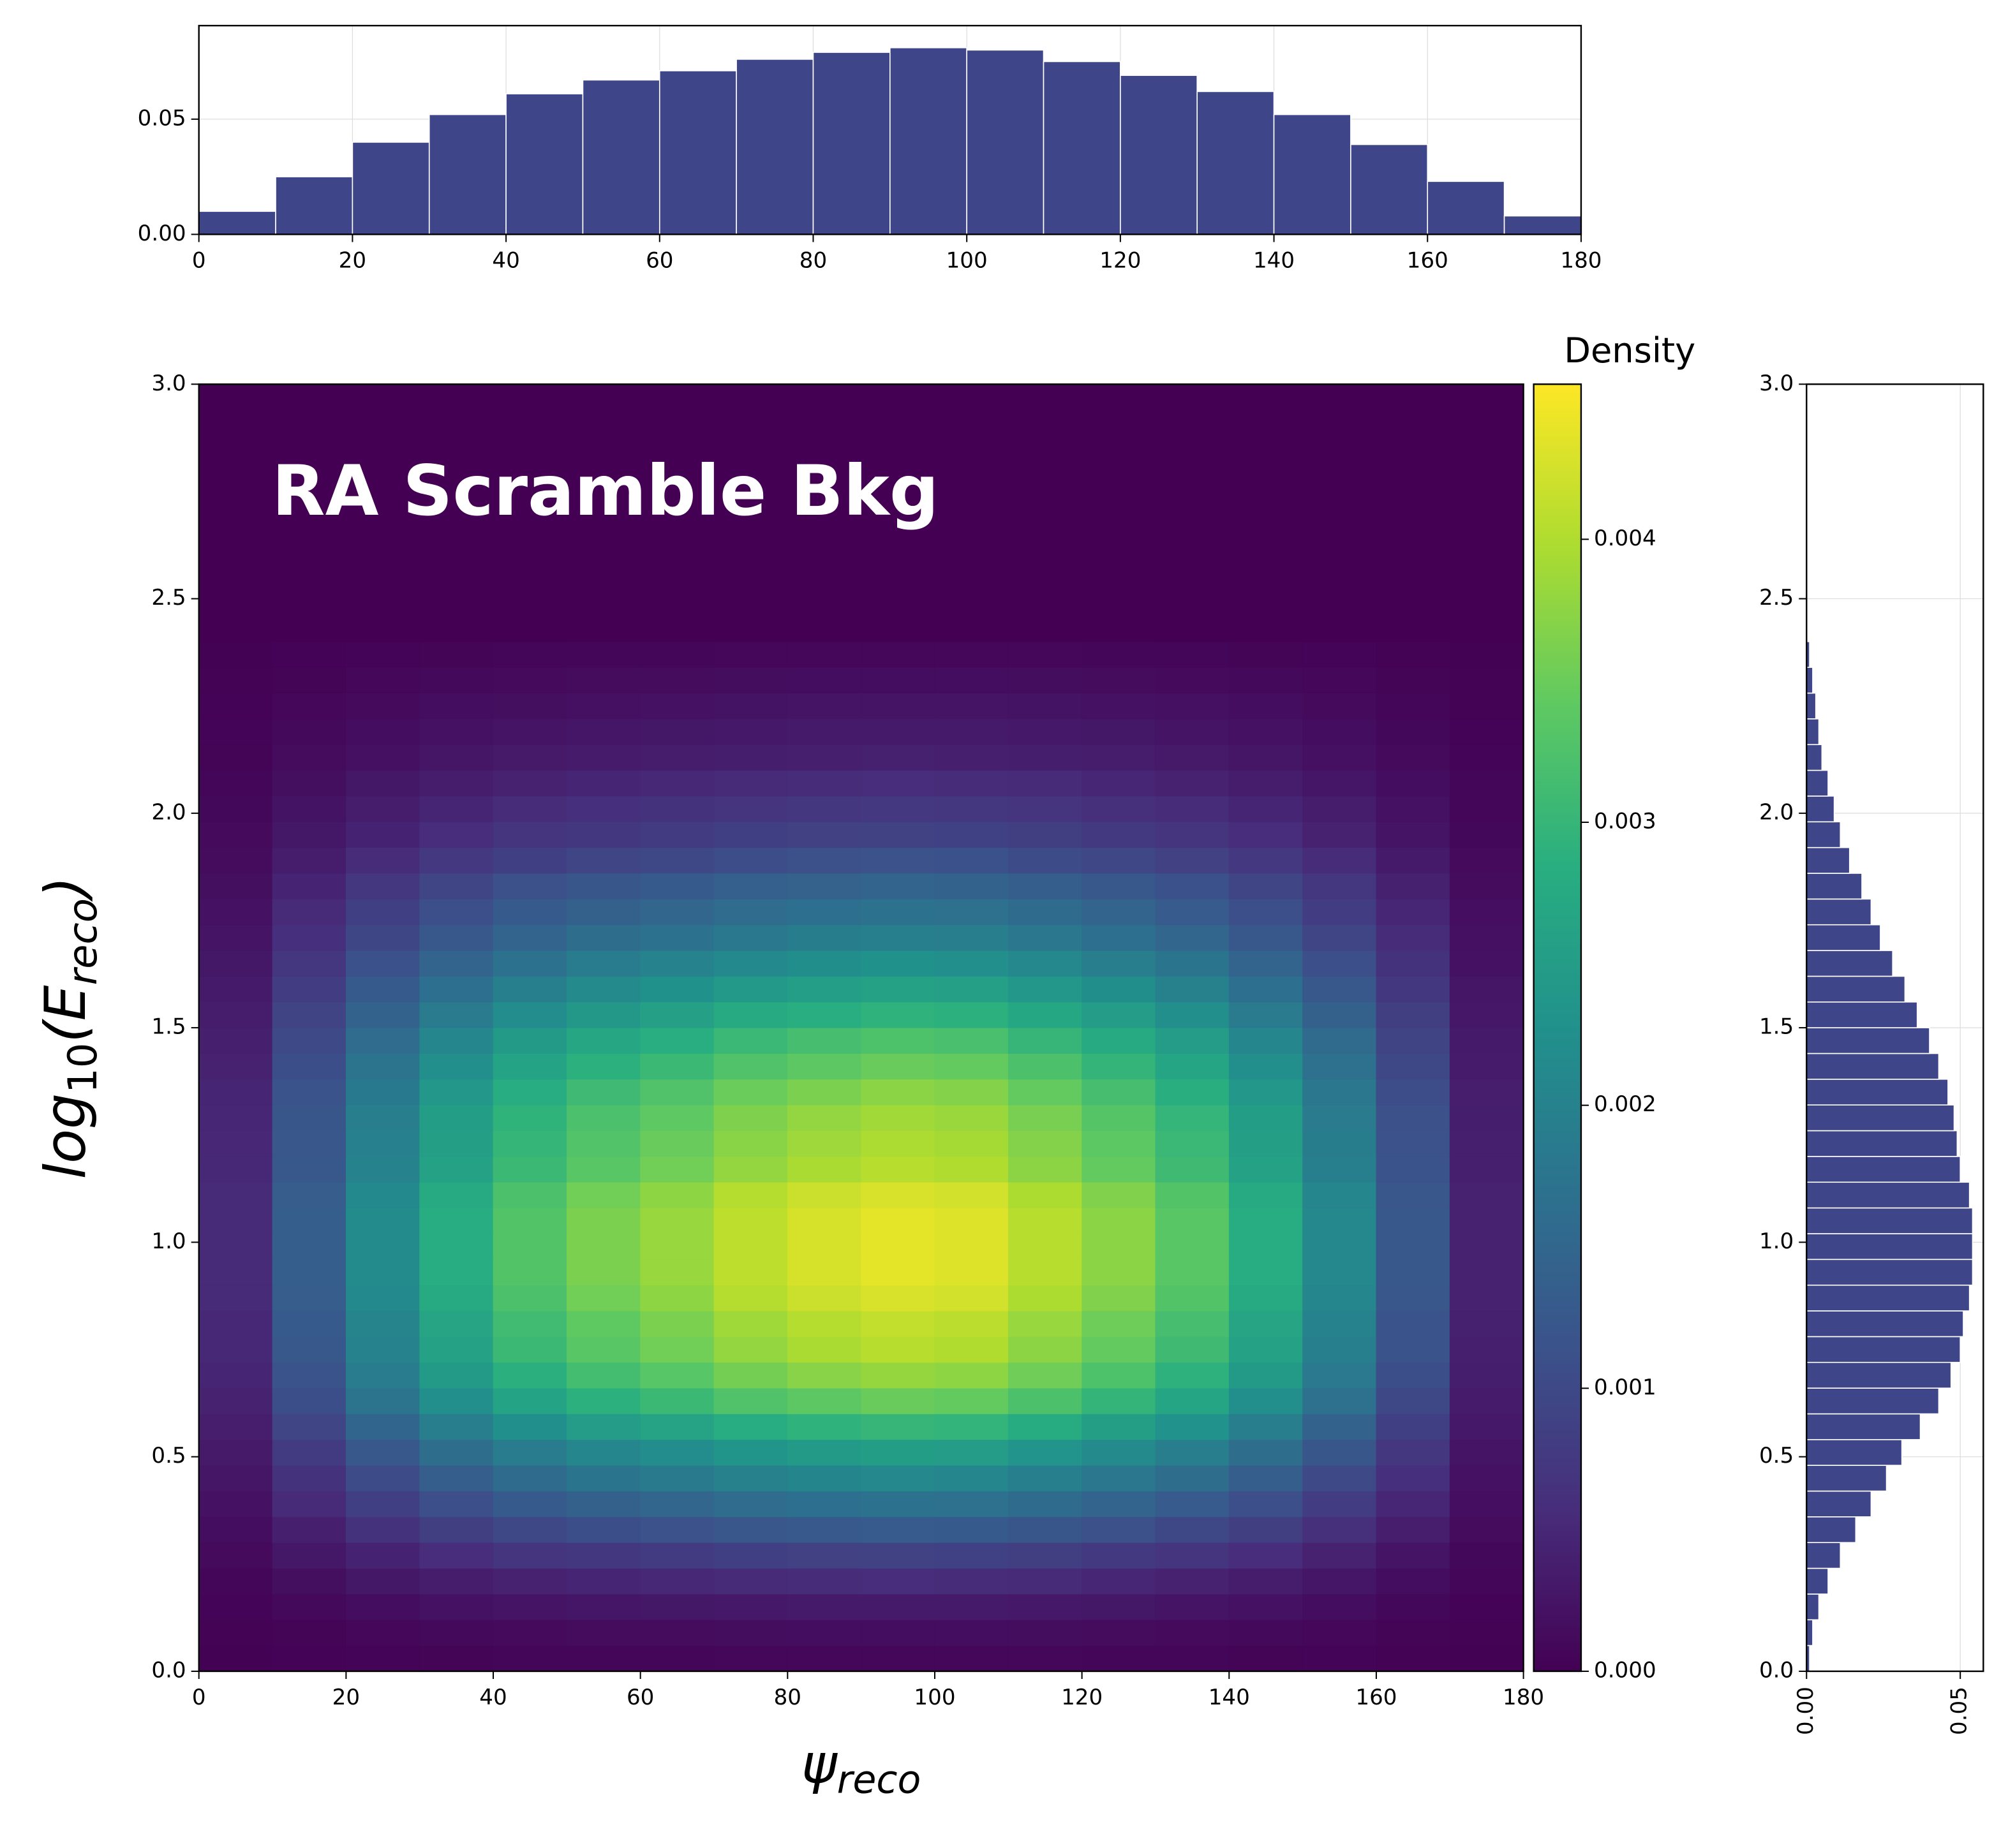 Image resolution: width=2008 pixels, height=1848 pixels. I want to click on colorbar-tick-label: 0.000, so click(1625, 1670).